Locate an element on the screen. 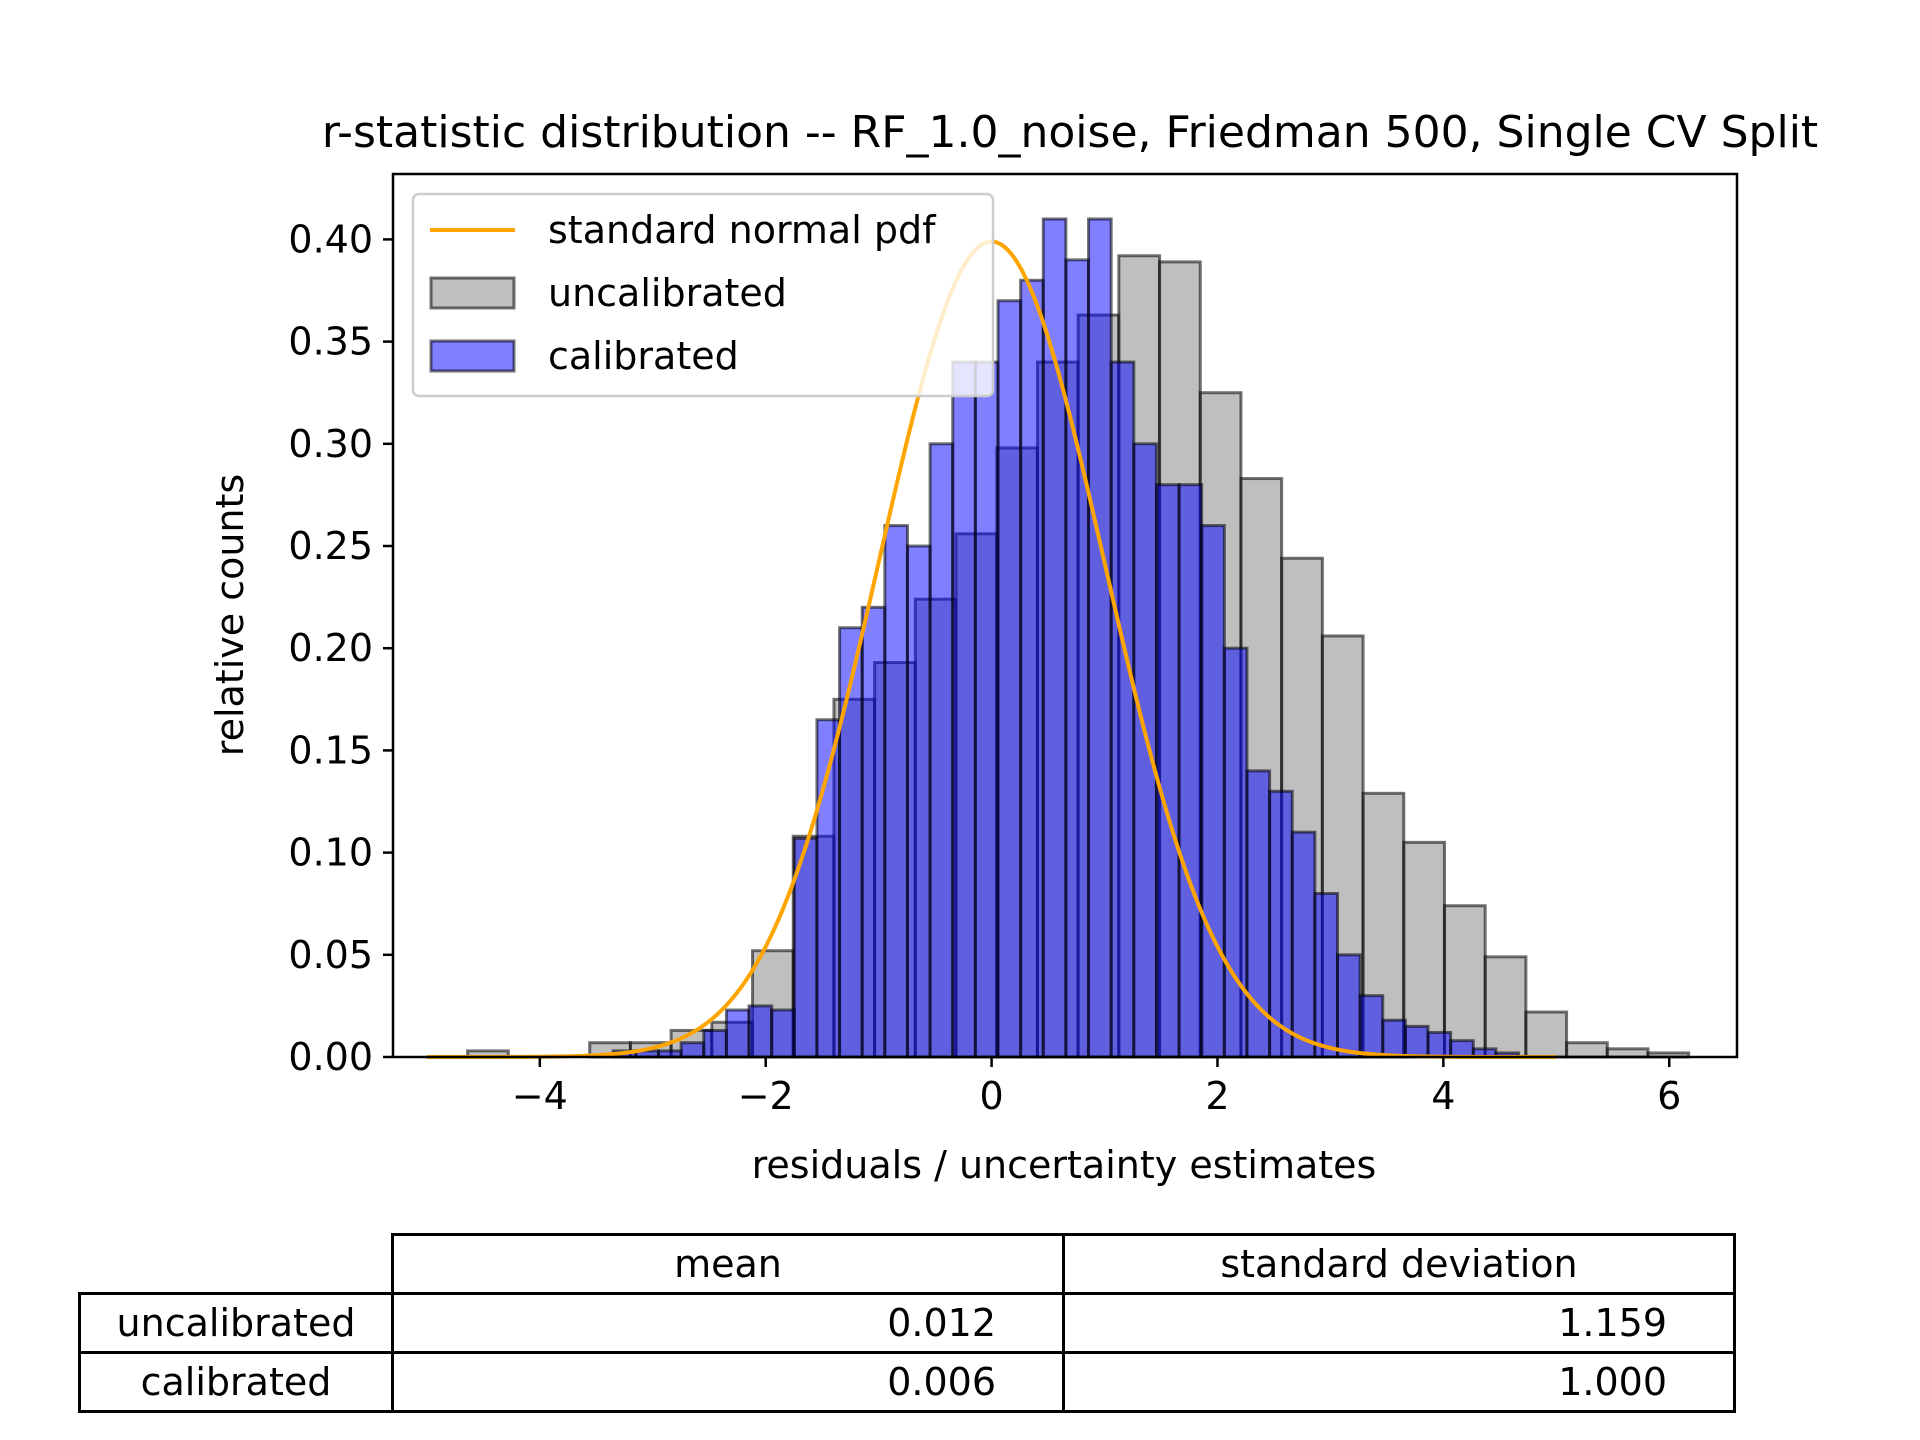 This screenshot has width=1920, height=1440. table-cell-std: 1.000 is located at coordinates (1399, 1382).